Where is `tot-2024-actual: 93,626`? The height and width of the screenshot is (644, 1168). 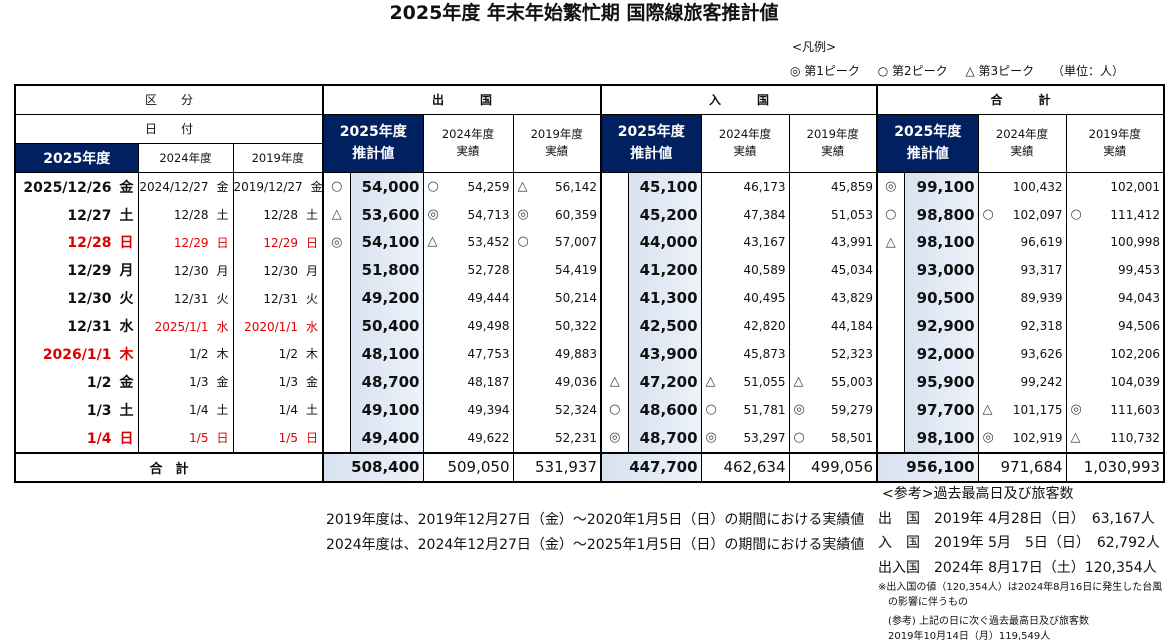
tot-2024-actual: 93,626 is located at coordinates (1022, 354).